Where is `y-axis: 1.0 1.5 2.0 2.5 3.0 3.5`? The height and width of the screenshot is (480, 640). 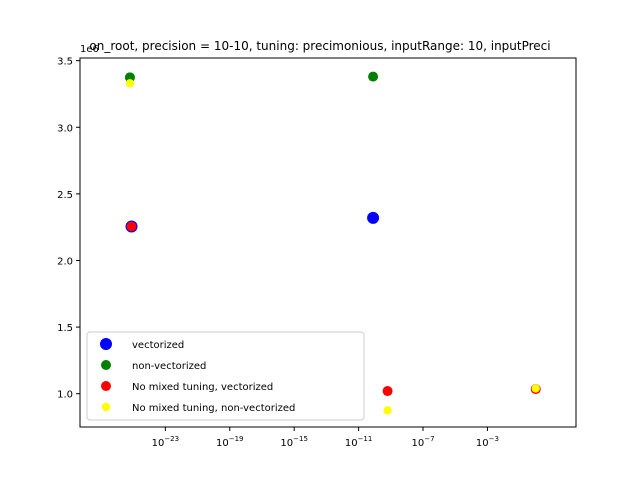 y-axis: 1.0 1.5 2.0 2.5 3.0 3.5 is located at coordinates (68, 229).